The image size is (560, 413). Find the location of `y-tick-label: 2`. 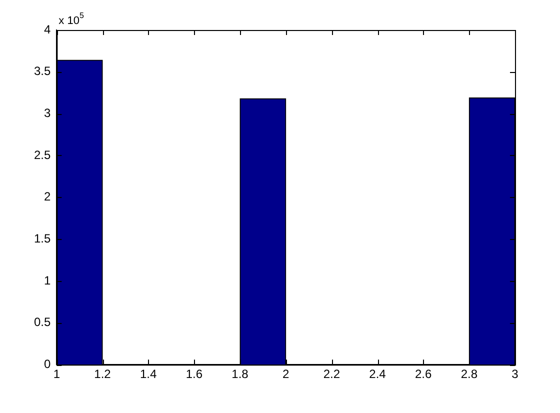

y-tick-label: 2 is located at coordinates (47, 197).